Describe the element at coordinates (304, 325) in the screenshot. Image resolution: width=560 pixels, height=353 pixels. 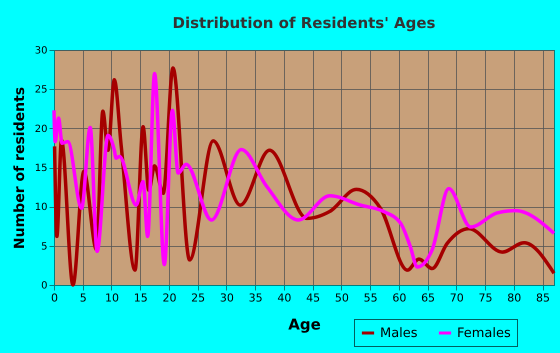
I see `x-axis-title: Age` at that location.